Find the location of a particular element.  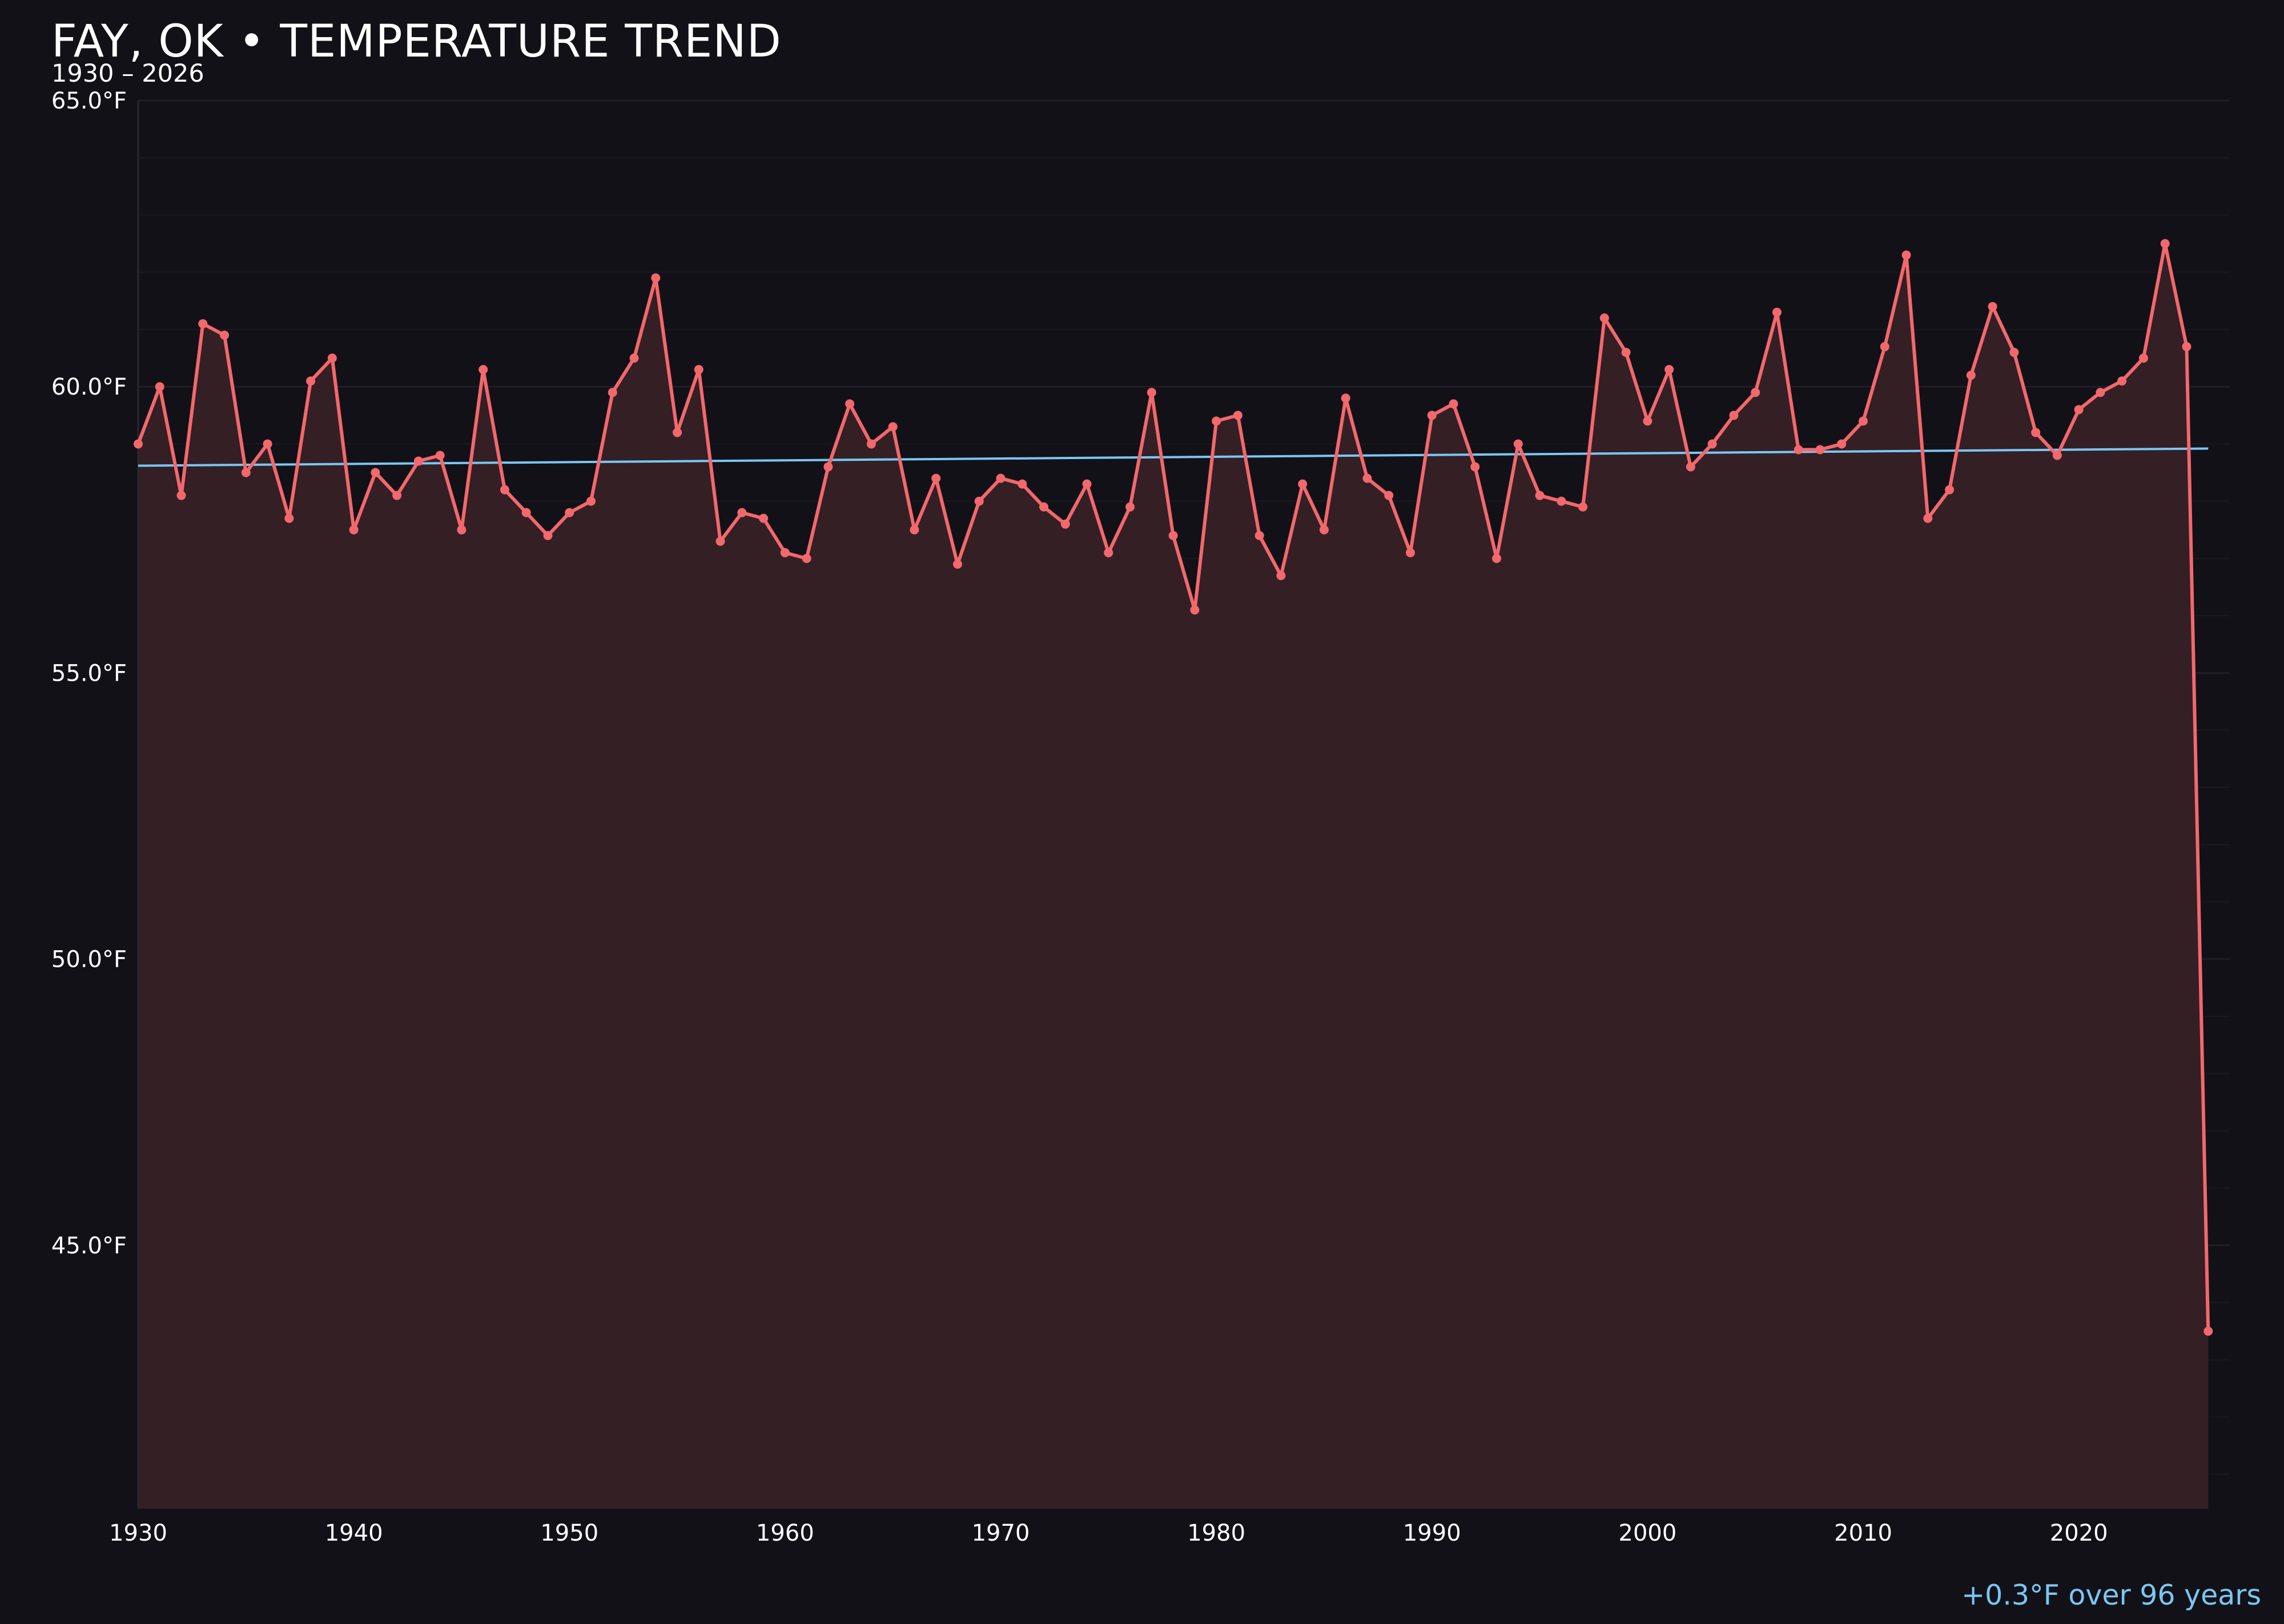

x-tick-label: 1990 is located at coordinates (1432, 1533).